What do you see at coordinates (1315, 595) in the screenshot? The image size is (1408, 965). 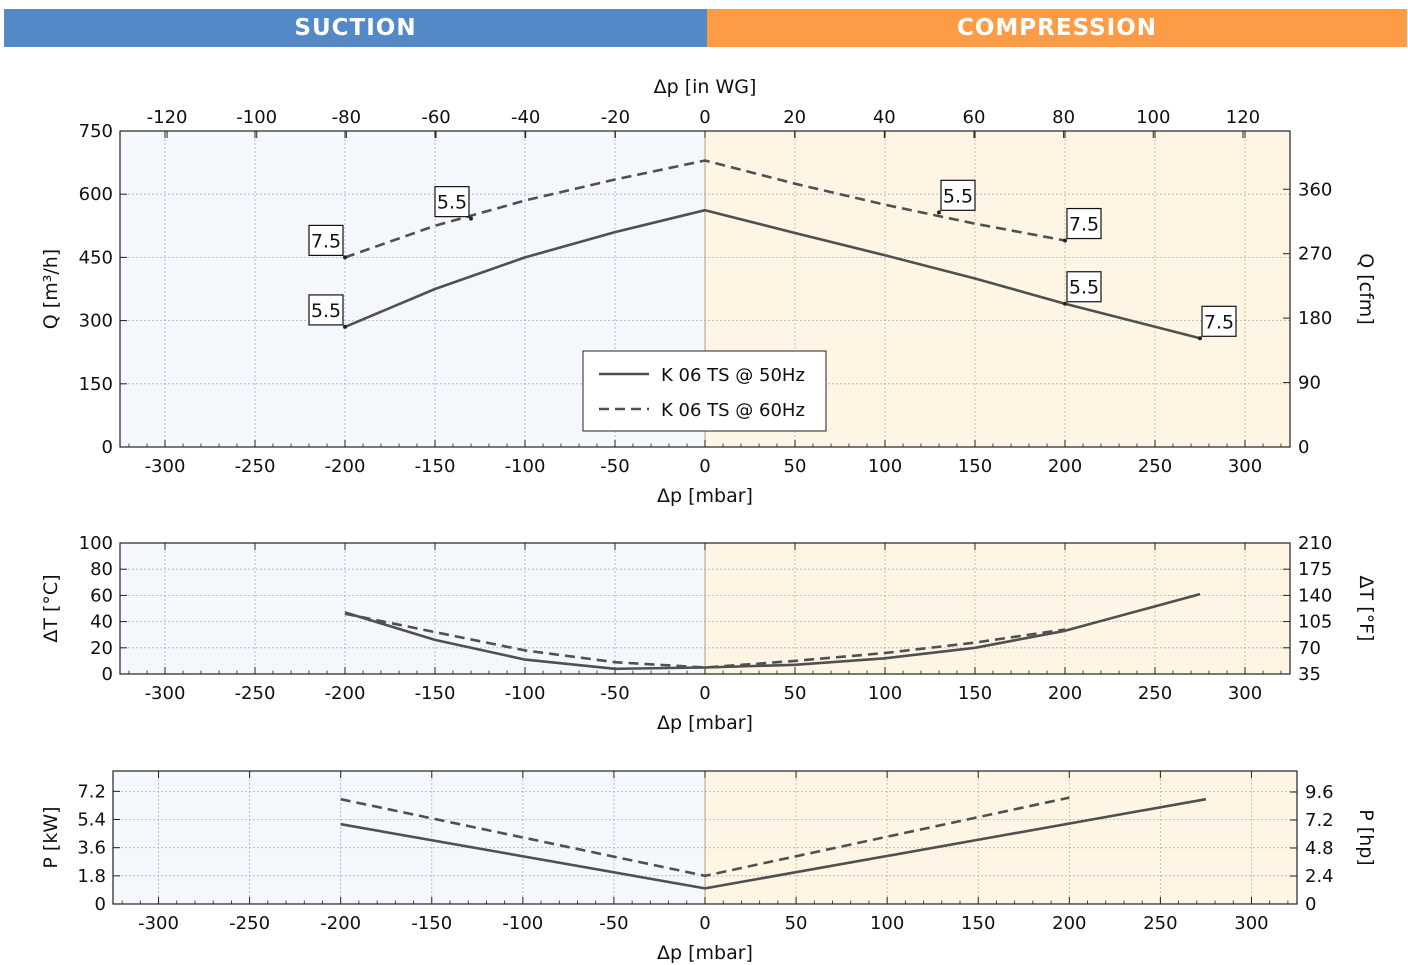 I see `y2-tick-label: 140` at bounding box center [1315, 595].